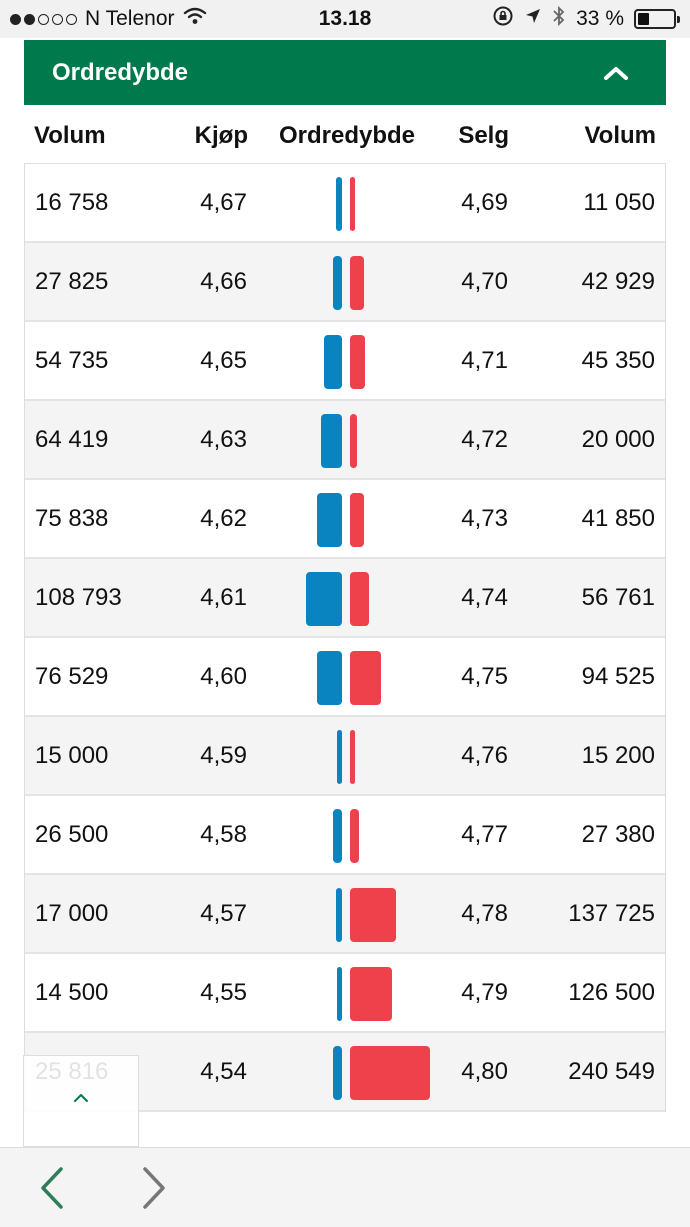  What do you see at coordinates (195, 19) in the screenshot?
I see `wifi-icon` at bounding box center [195, 19].